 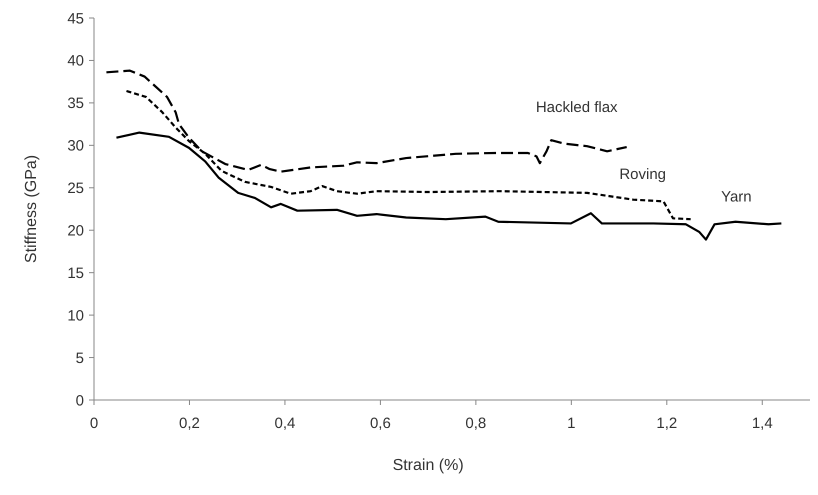 I want to click on series-label: Yarn, so click(x=736, y=197).